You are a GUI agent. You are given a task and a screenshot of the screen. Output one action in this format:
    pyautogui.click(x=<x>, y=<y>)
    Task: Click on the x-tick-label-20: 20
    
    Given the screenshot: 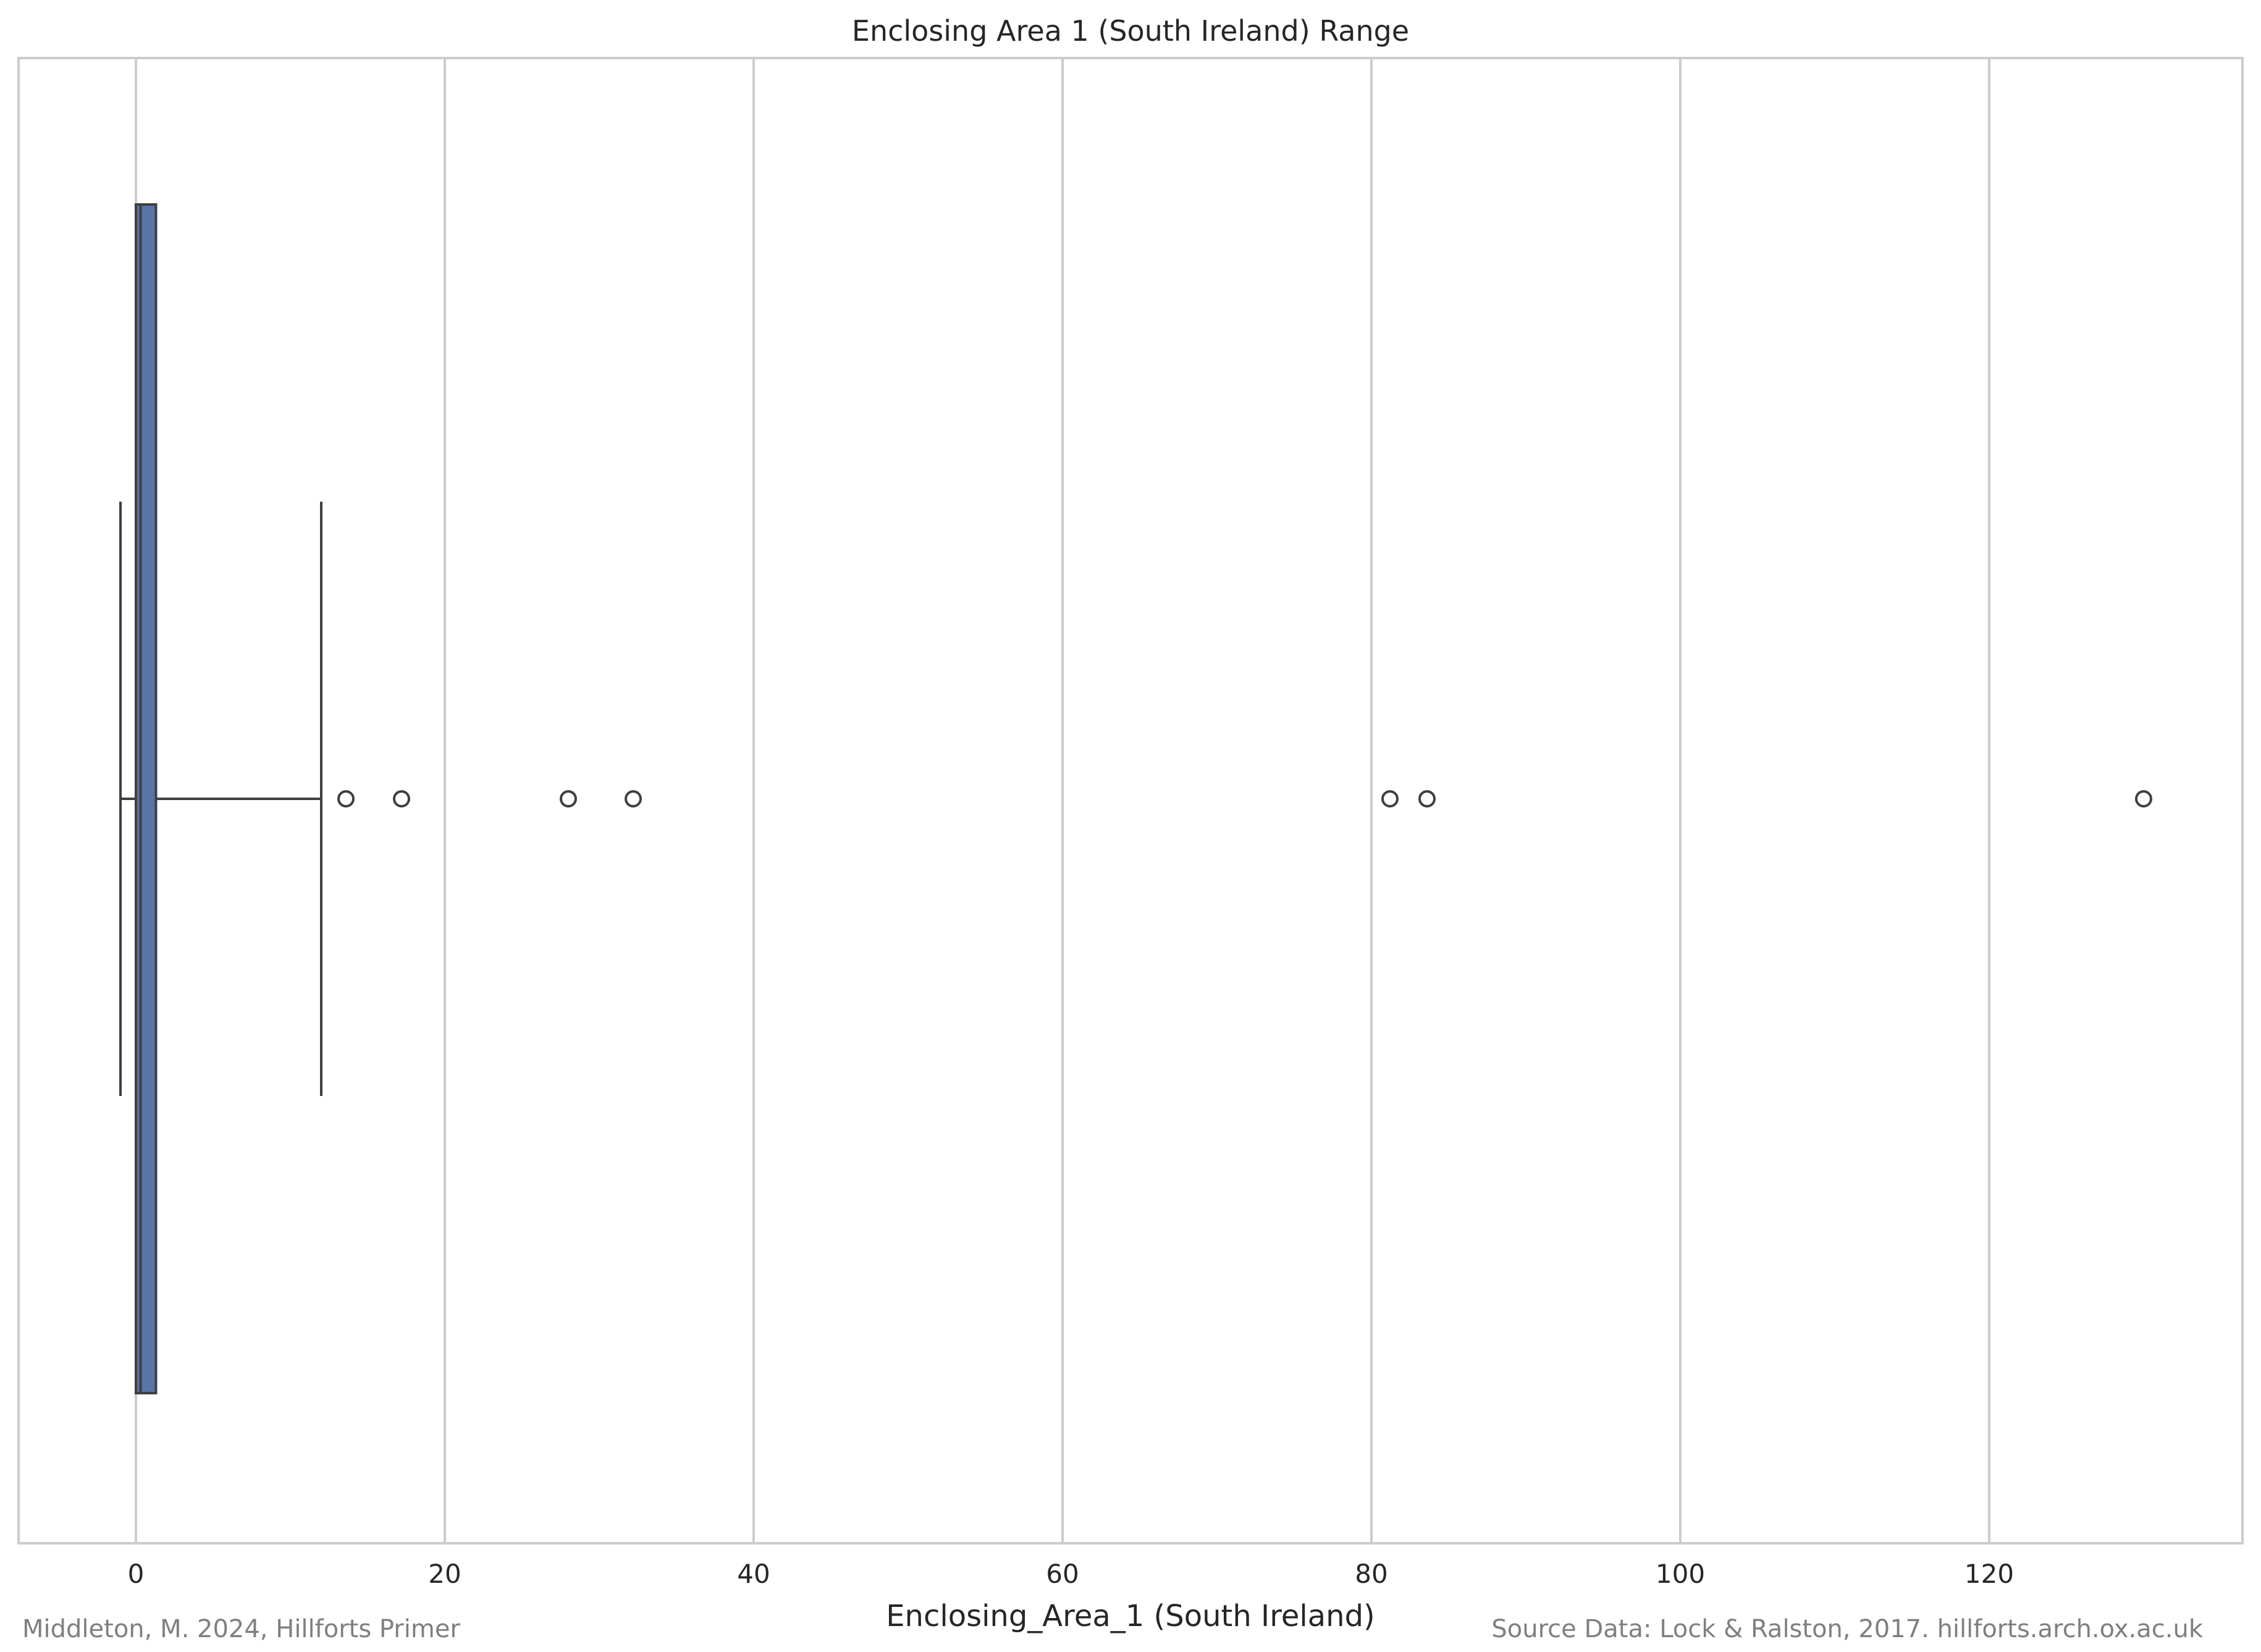 What is the action you would take?
    pyautogui.click(x=445, y=1574)
    